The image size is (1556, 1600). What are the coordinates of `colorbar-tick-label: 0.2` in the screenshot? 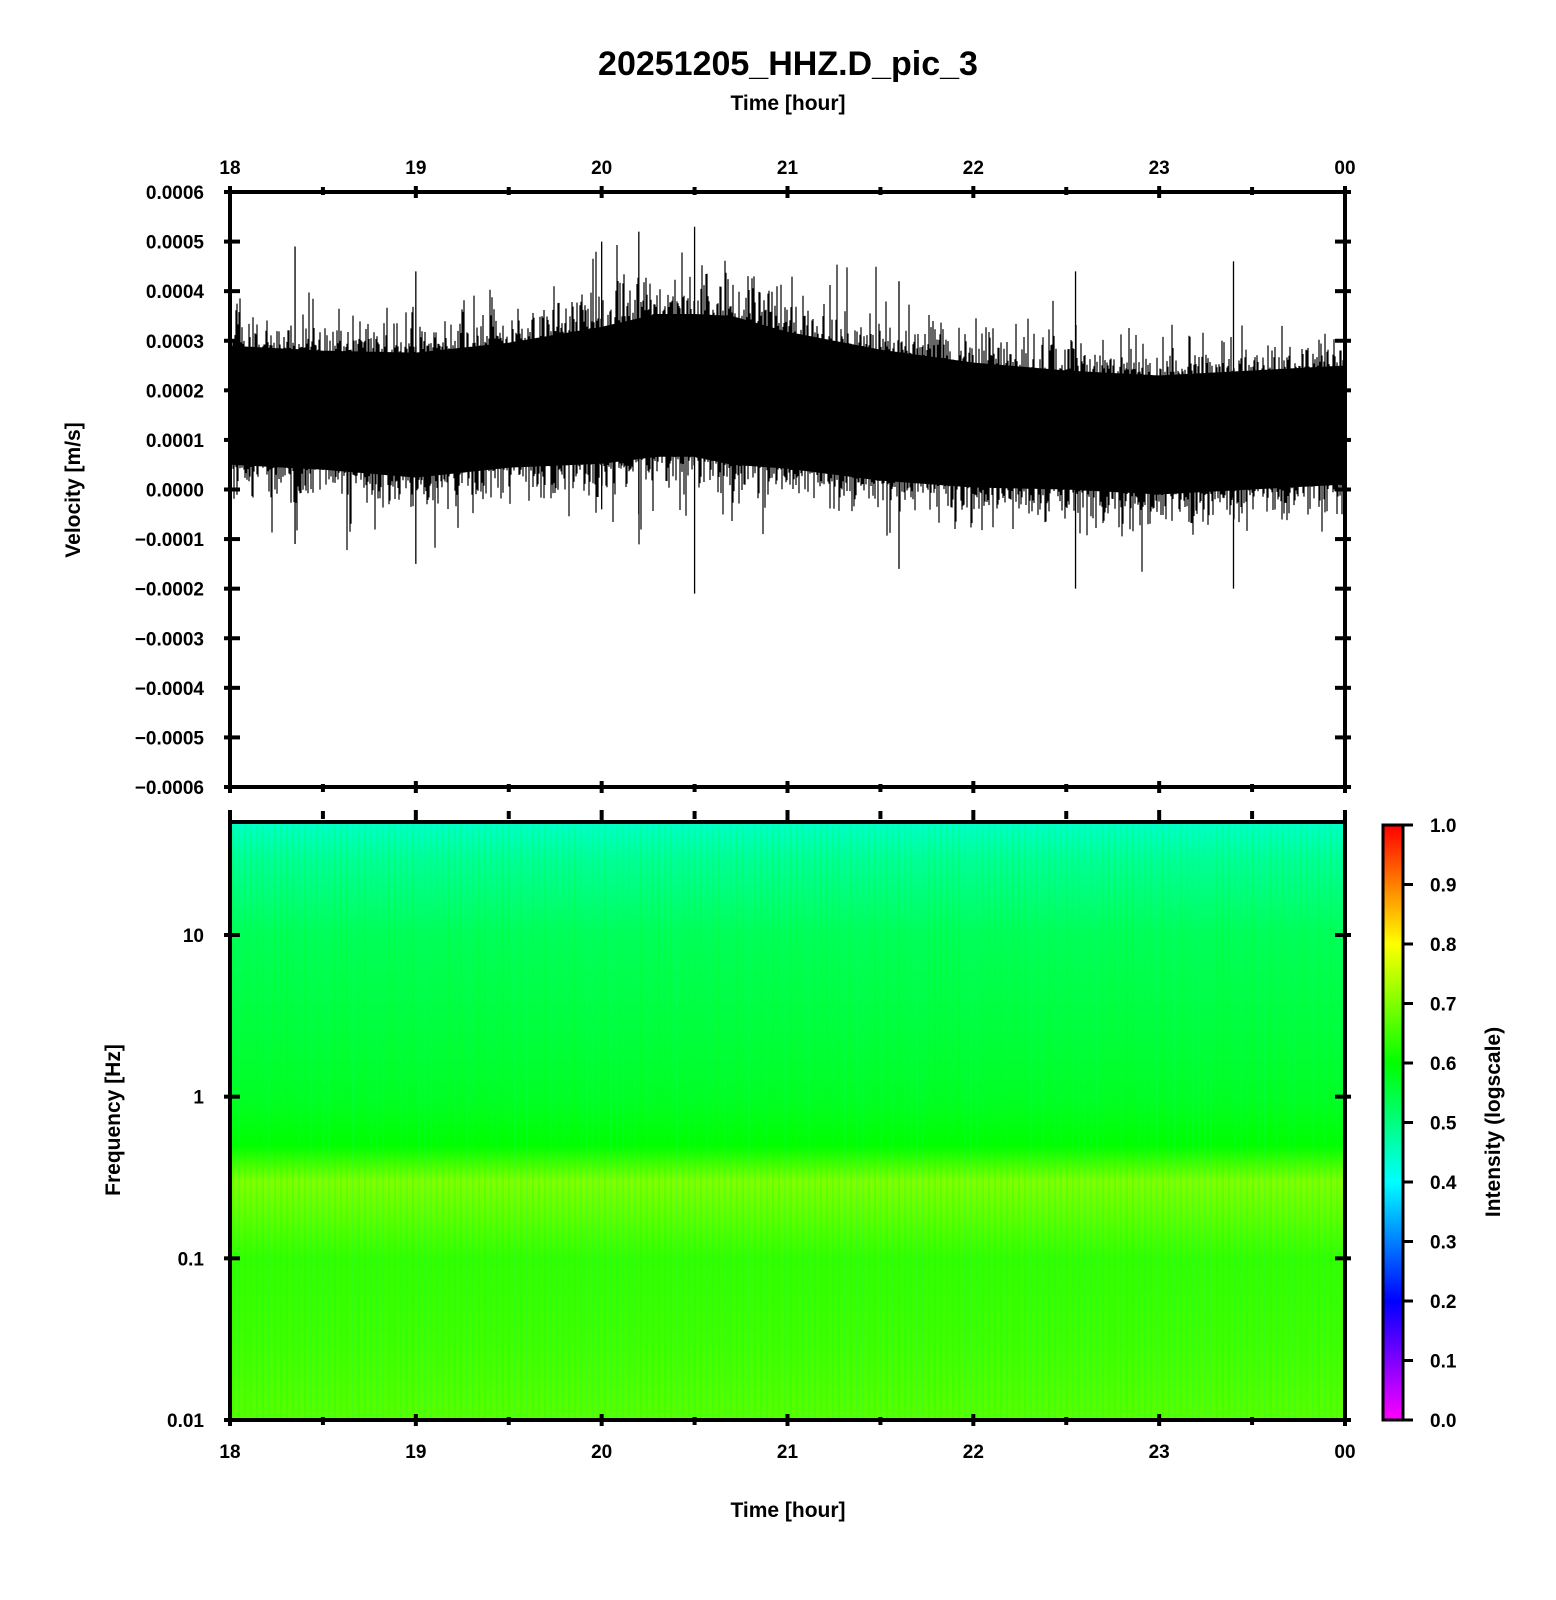 It's located at (1443, 1302).